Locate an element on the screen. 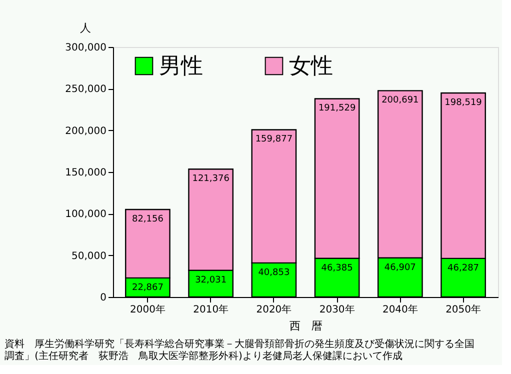 This screenshot has height=374, width=511. x-tick-label: 2030年 is located at coordinates (337, 310).